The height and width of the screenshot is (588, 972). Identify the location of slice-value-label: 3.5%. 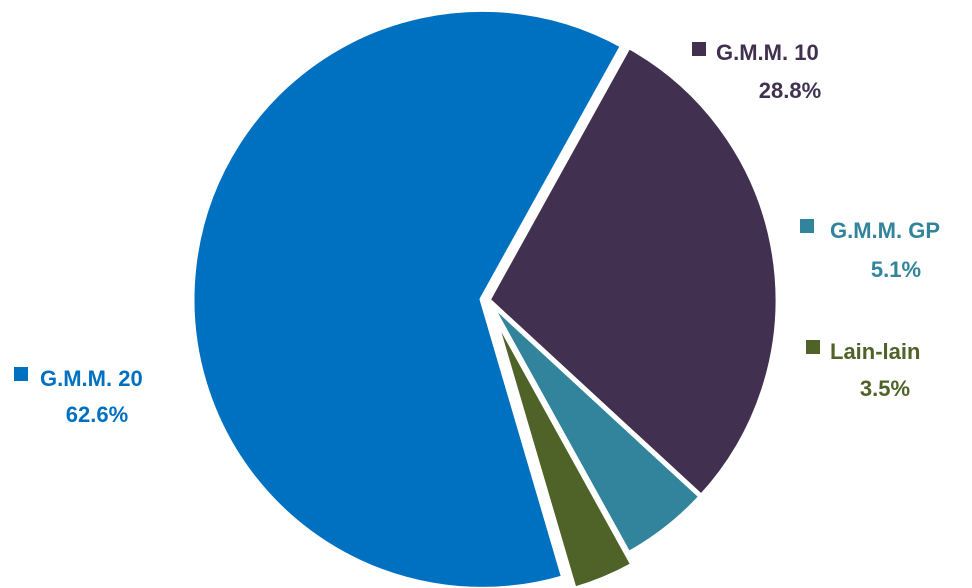
(885, 388).